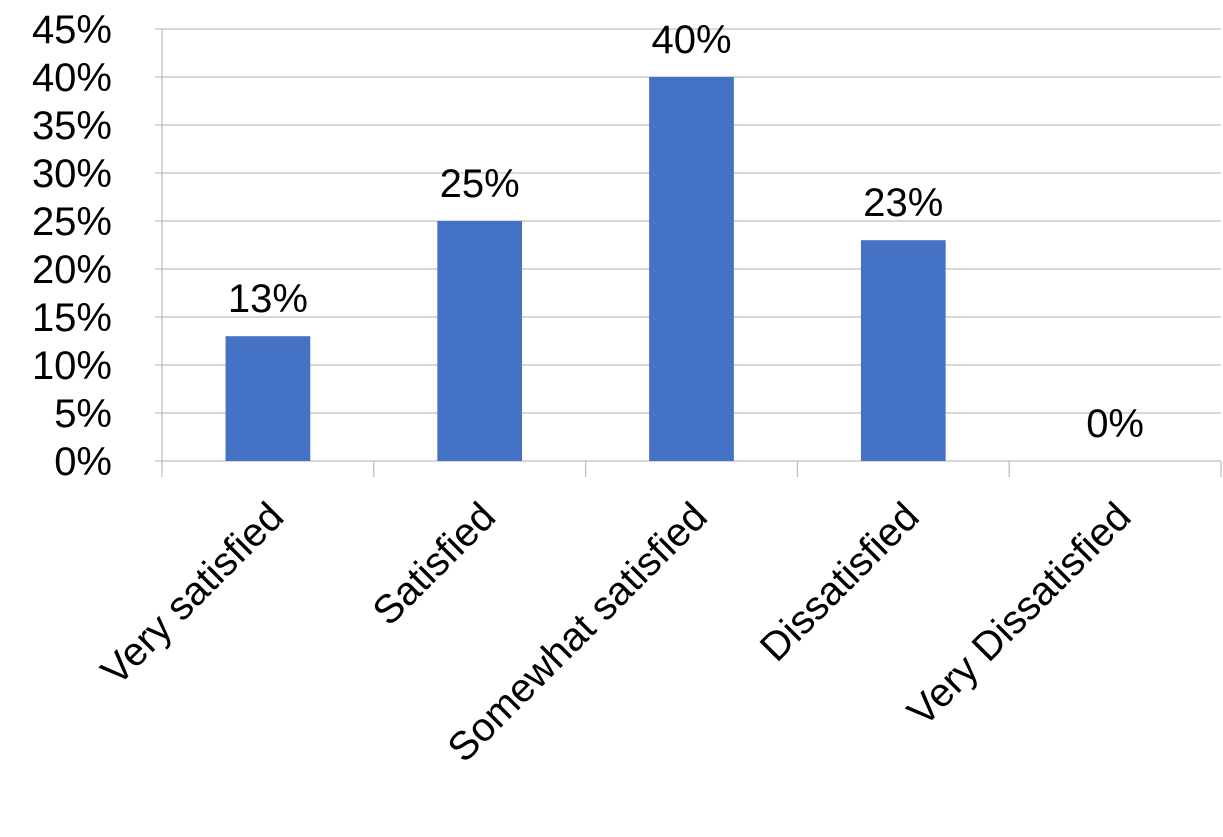  I want to click on data-label: 25%, so click(480, 184).